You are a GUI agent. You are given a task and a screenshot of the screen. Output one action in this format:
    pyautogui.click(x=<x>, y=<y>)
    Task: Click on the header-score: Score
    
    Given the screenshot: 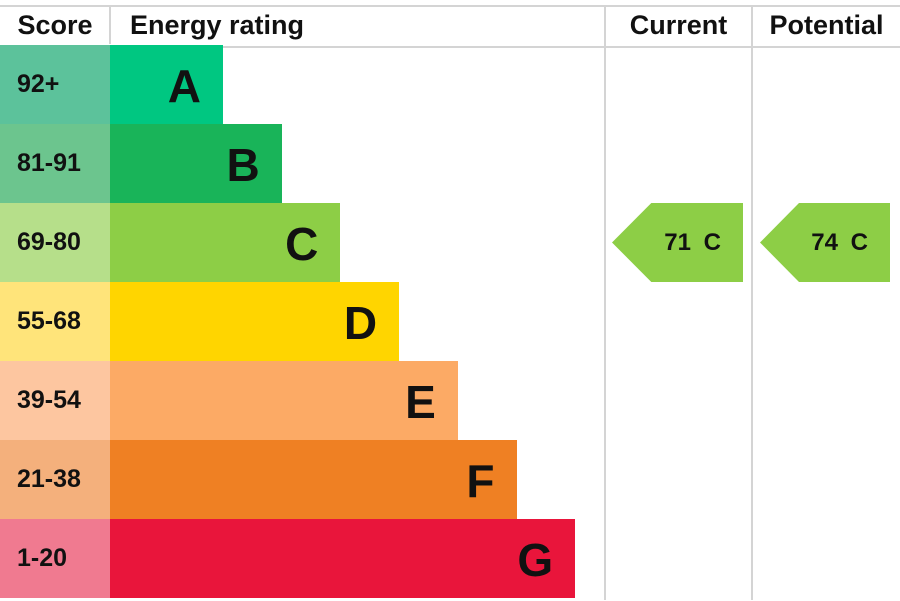 What is the action you would take?
    pyautogui.click(x=55, y=25)
    